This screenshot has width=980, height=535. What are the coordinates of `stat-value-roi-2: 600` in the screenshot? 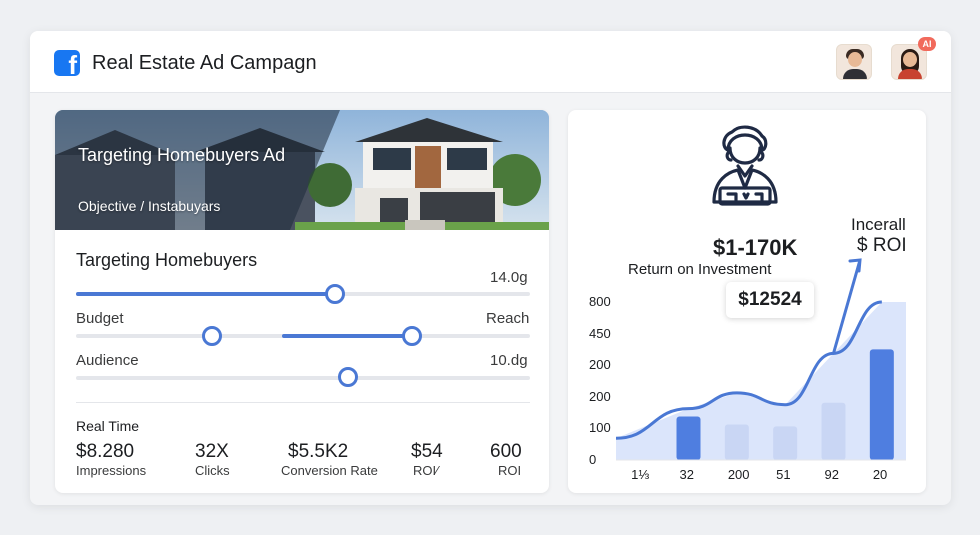 It's located at (506, 451).